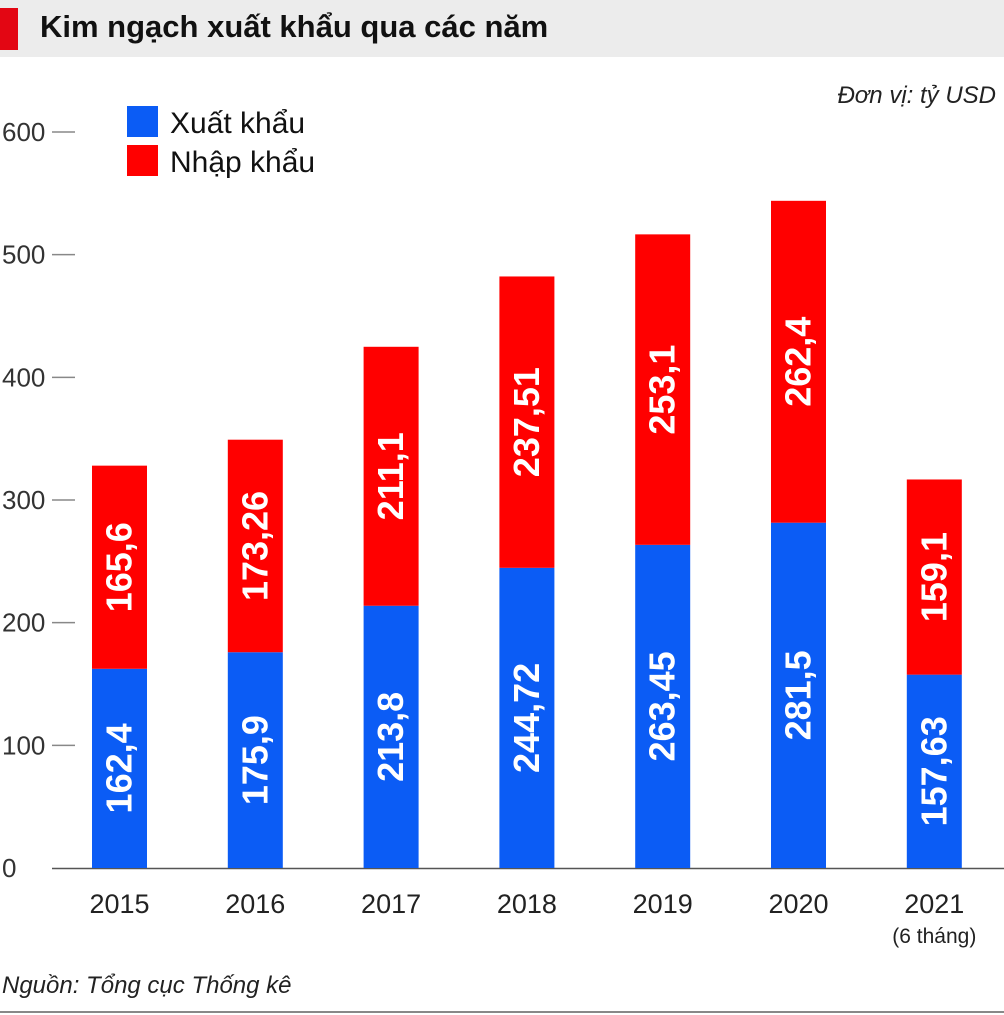 The height and width of the screenshot is (1015, 1004). What do you see at coordinates (23, 255) in the screenshot?
I see `y-tick-label: 500` at bounding box center [23, 255].